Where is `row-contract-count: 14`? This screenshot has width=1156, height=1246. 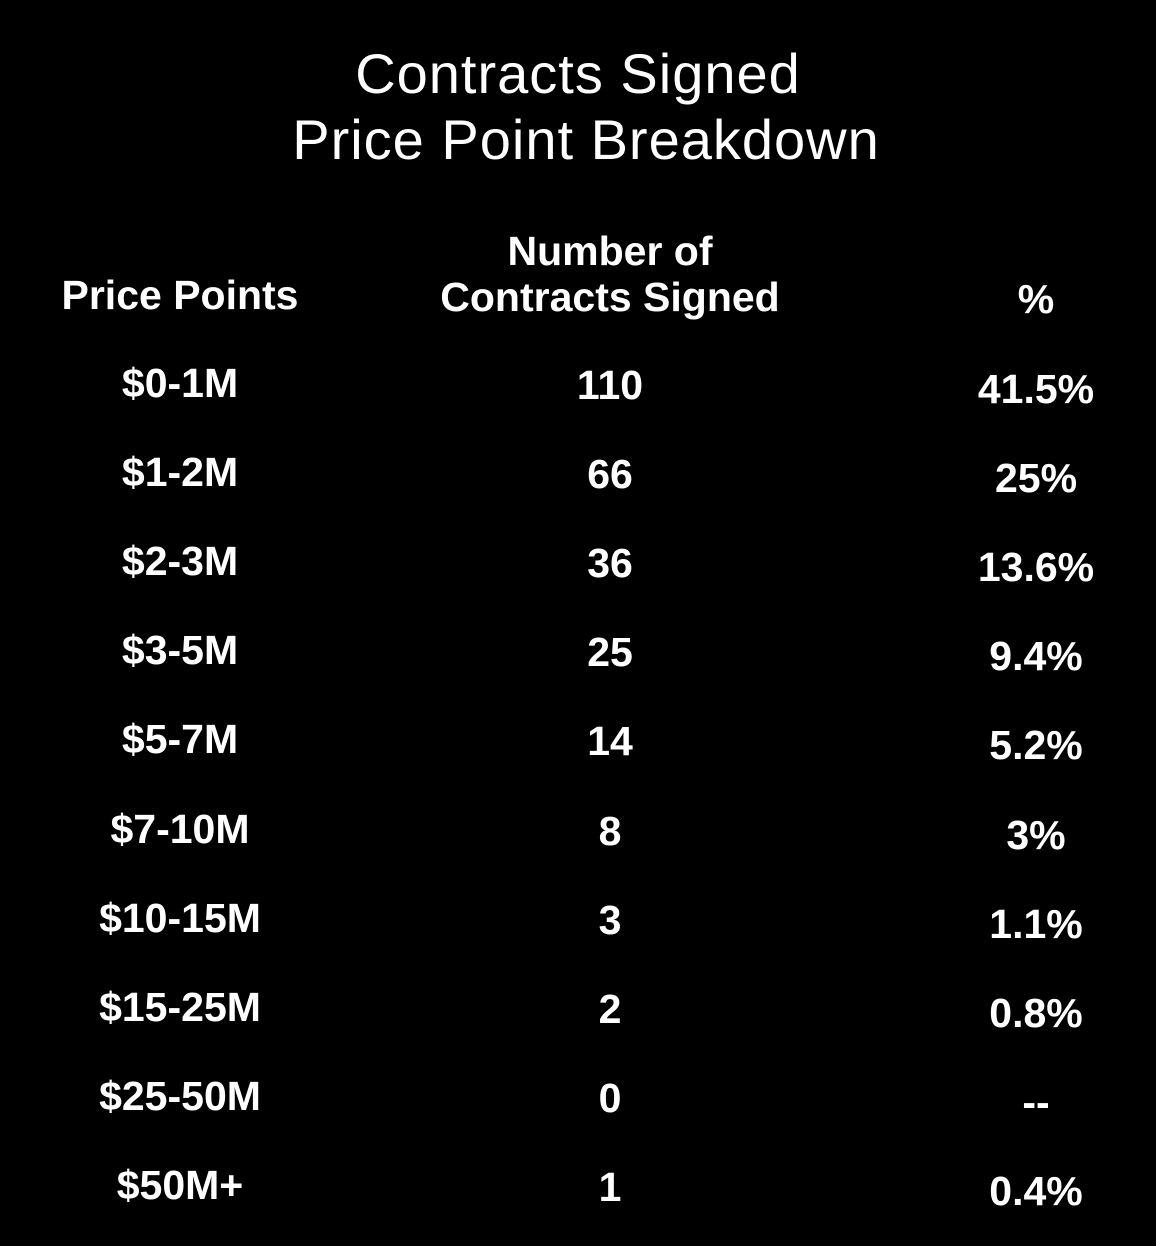
row-contract-count: 14 is located at coordinates (610, 741).